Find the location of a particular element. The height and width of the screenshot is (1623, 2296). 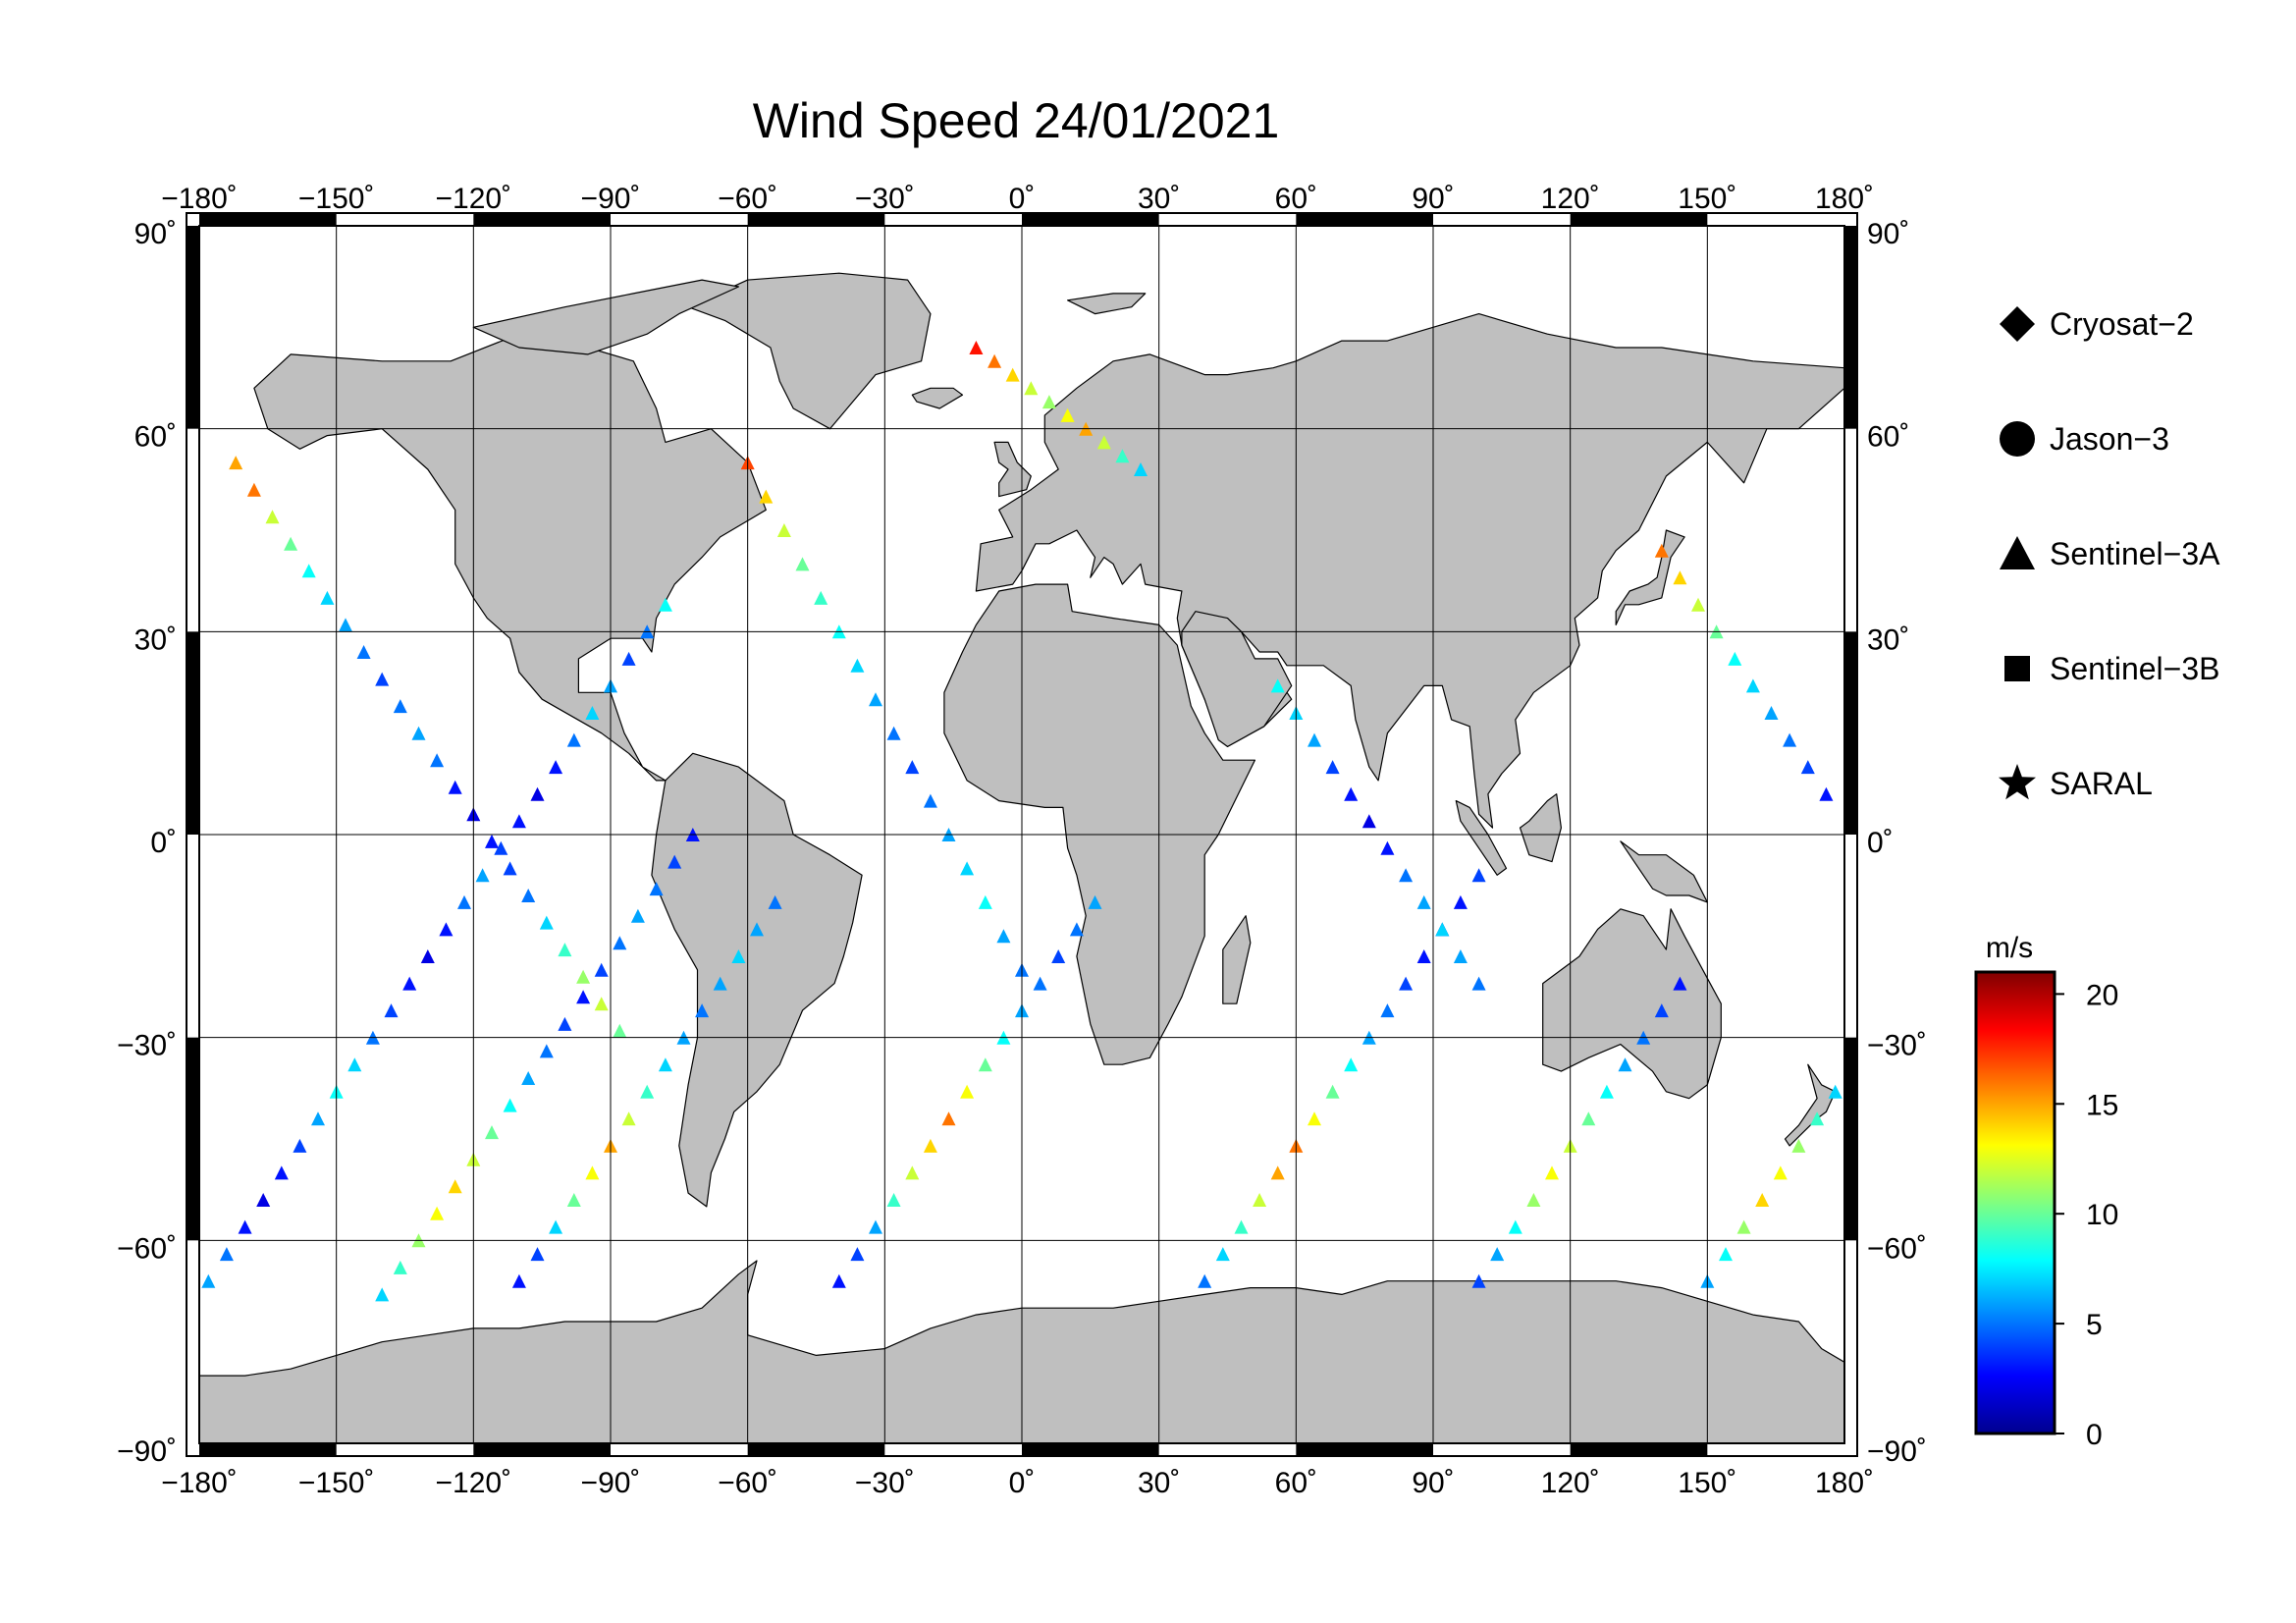

lat-tick-label: −30˚ is located at coordinates (147, 1046).